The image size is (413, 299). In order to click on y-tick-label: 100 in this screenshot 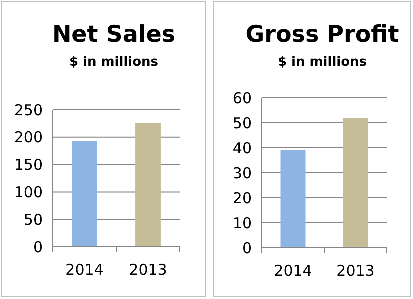, I will do `click(28, 192)`.